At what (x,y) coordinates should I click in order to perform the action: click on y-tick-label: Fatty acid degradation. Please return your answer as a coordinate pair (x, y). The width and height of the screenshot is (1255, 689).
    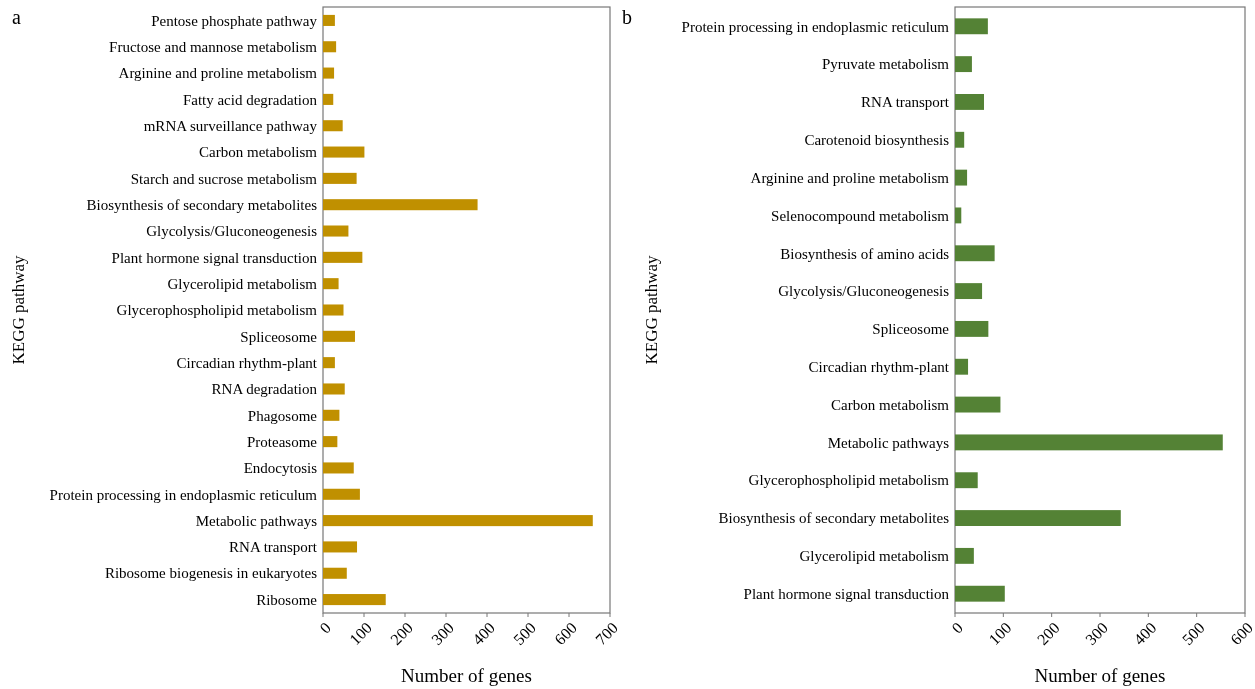
    Looking at the image, I should click on (250, 99).